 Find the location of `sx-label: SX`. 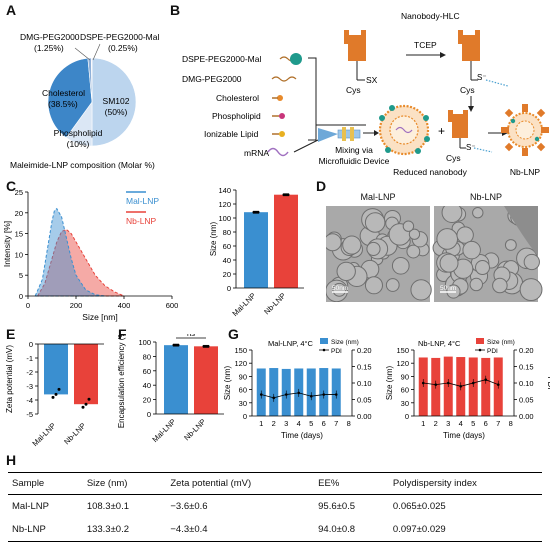

sx-label: SX is located at coordinates (372, 80).